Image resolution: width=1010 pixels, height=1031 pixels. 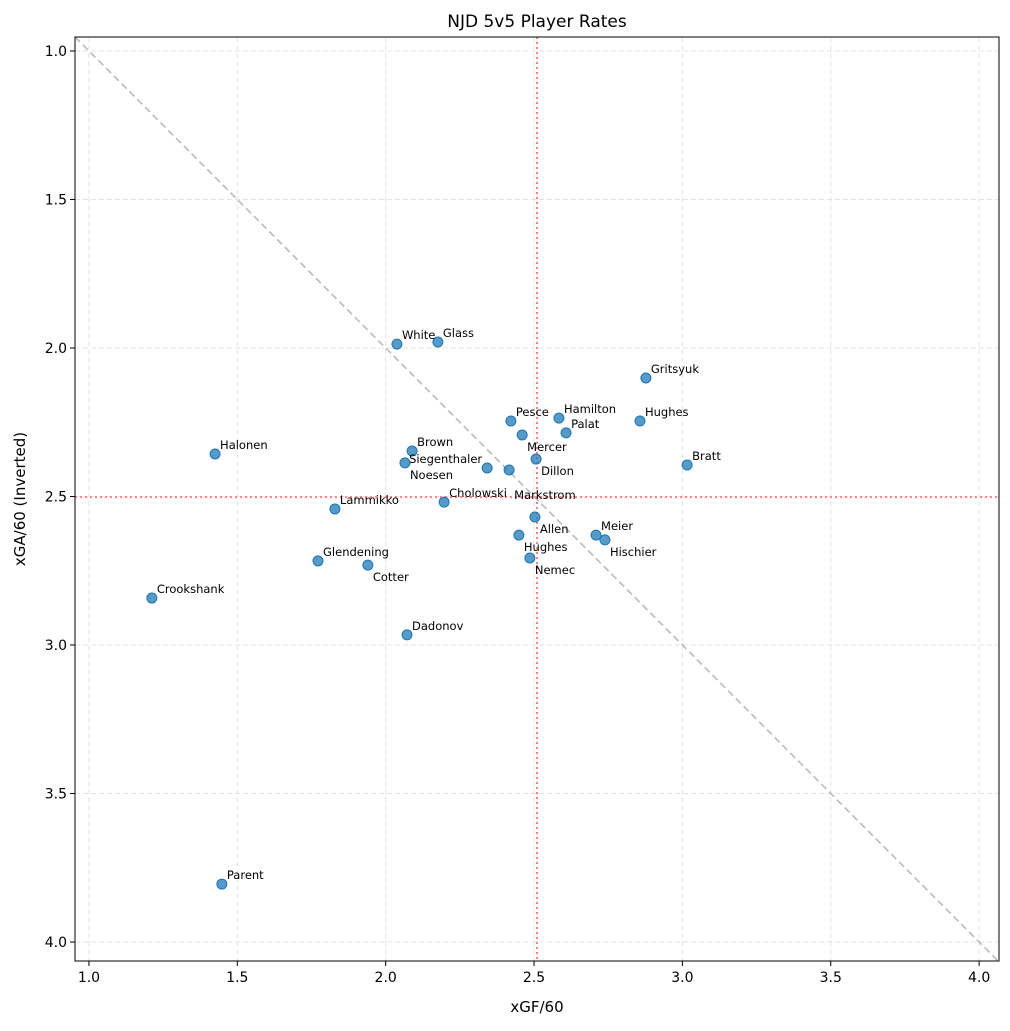 What do you see at coordinates (557, 471) in the screenshot?
I see `point-label: Dillon` at bounding box center [557, 471].